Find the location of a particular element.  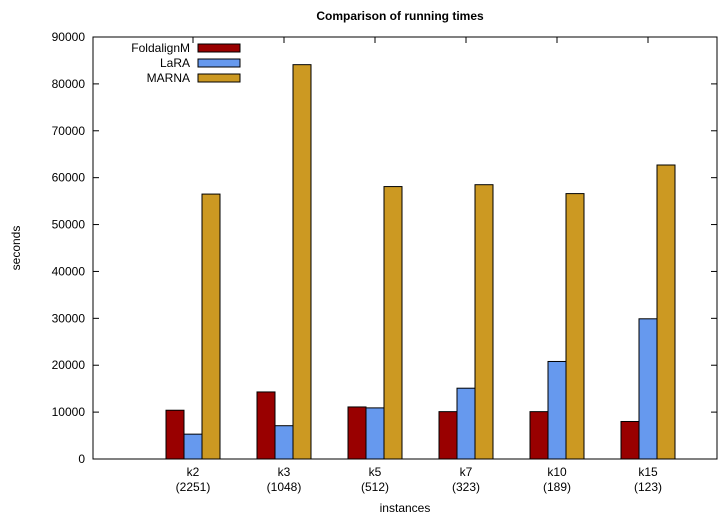

x-tick-label: (1048) is located at coordinates (284, 487).